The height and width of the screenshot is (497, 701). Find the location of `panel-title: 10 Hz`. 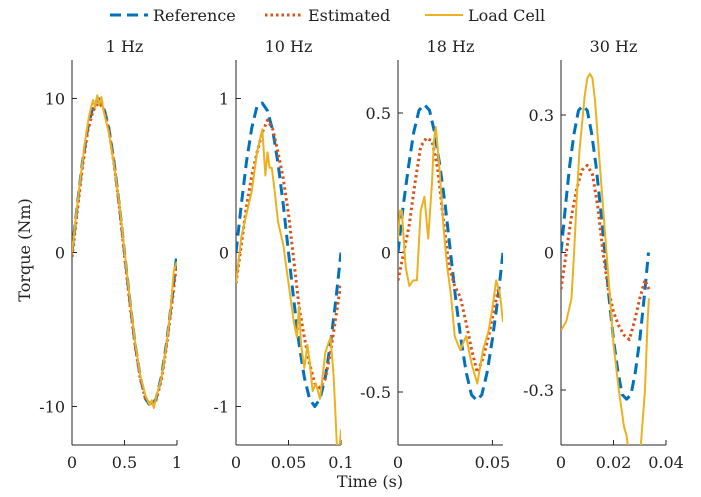

panel-title: 10 Hz is located at coordinates (289, 46).